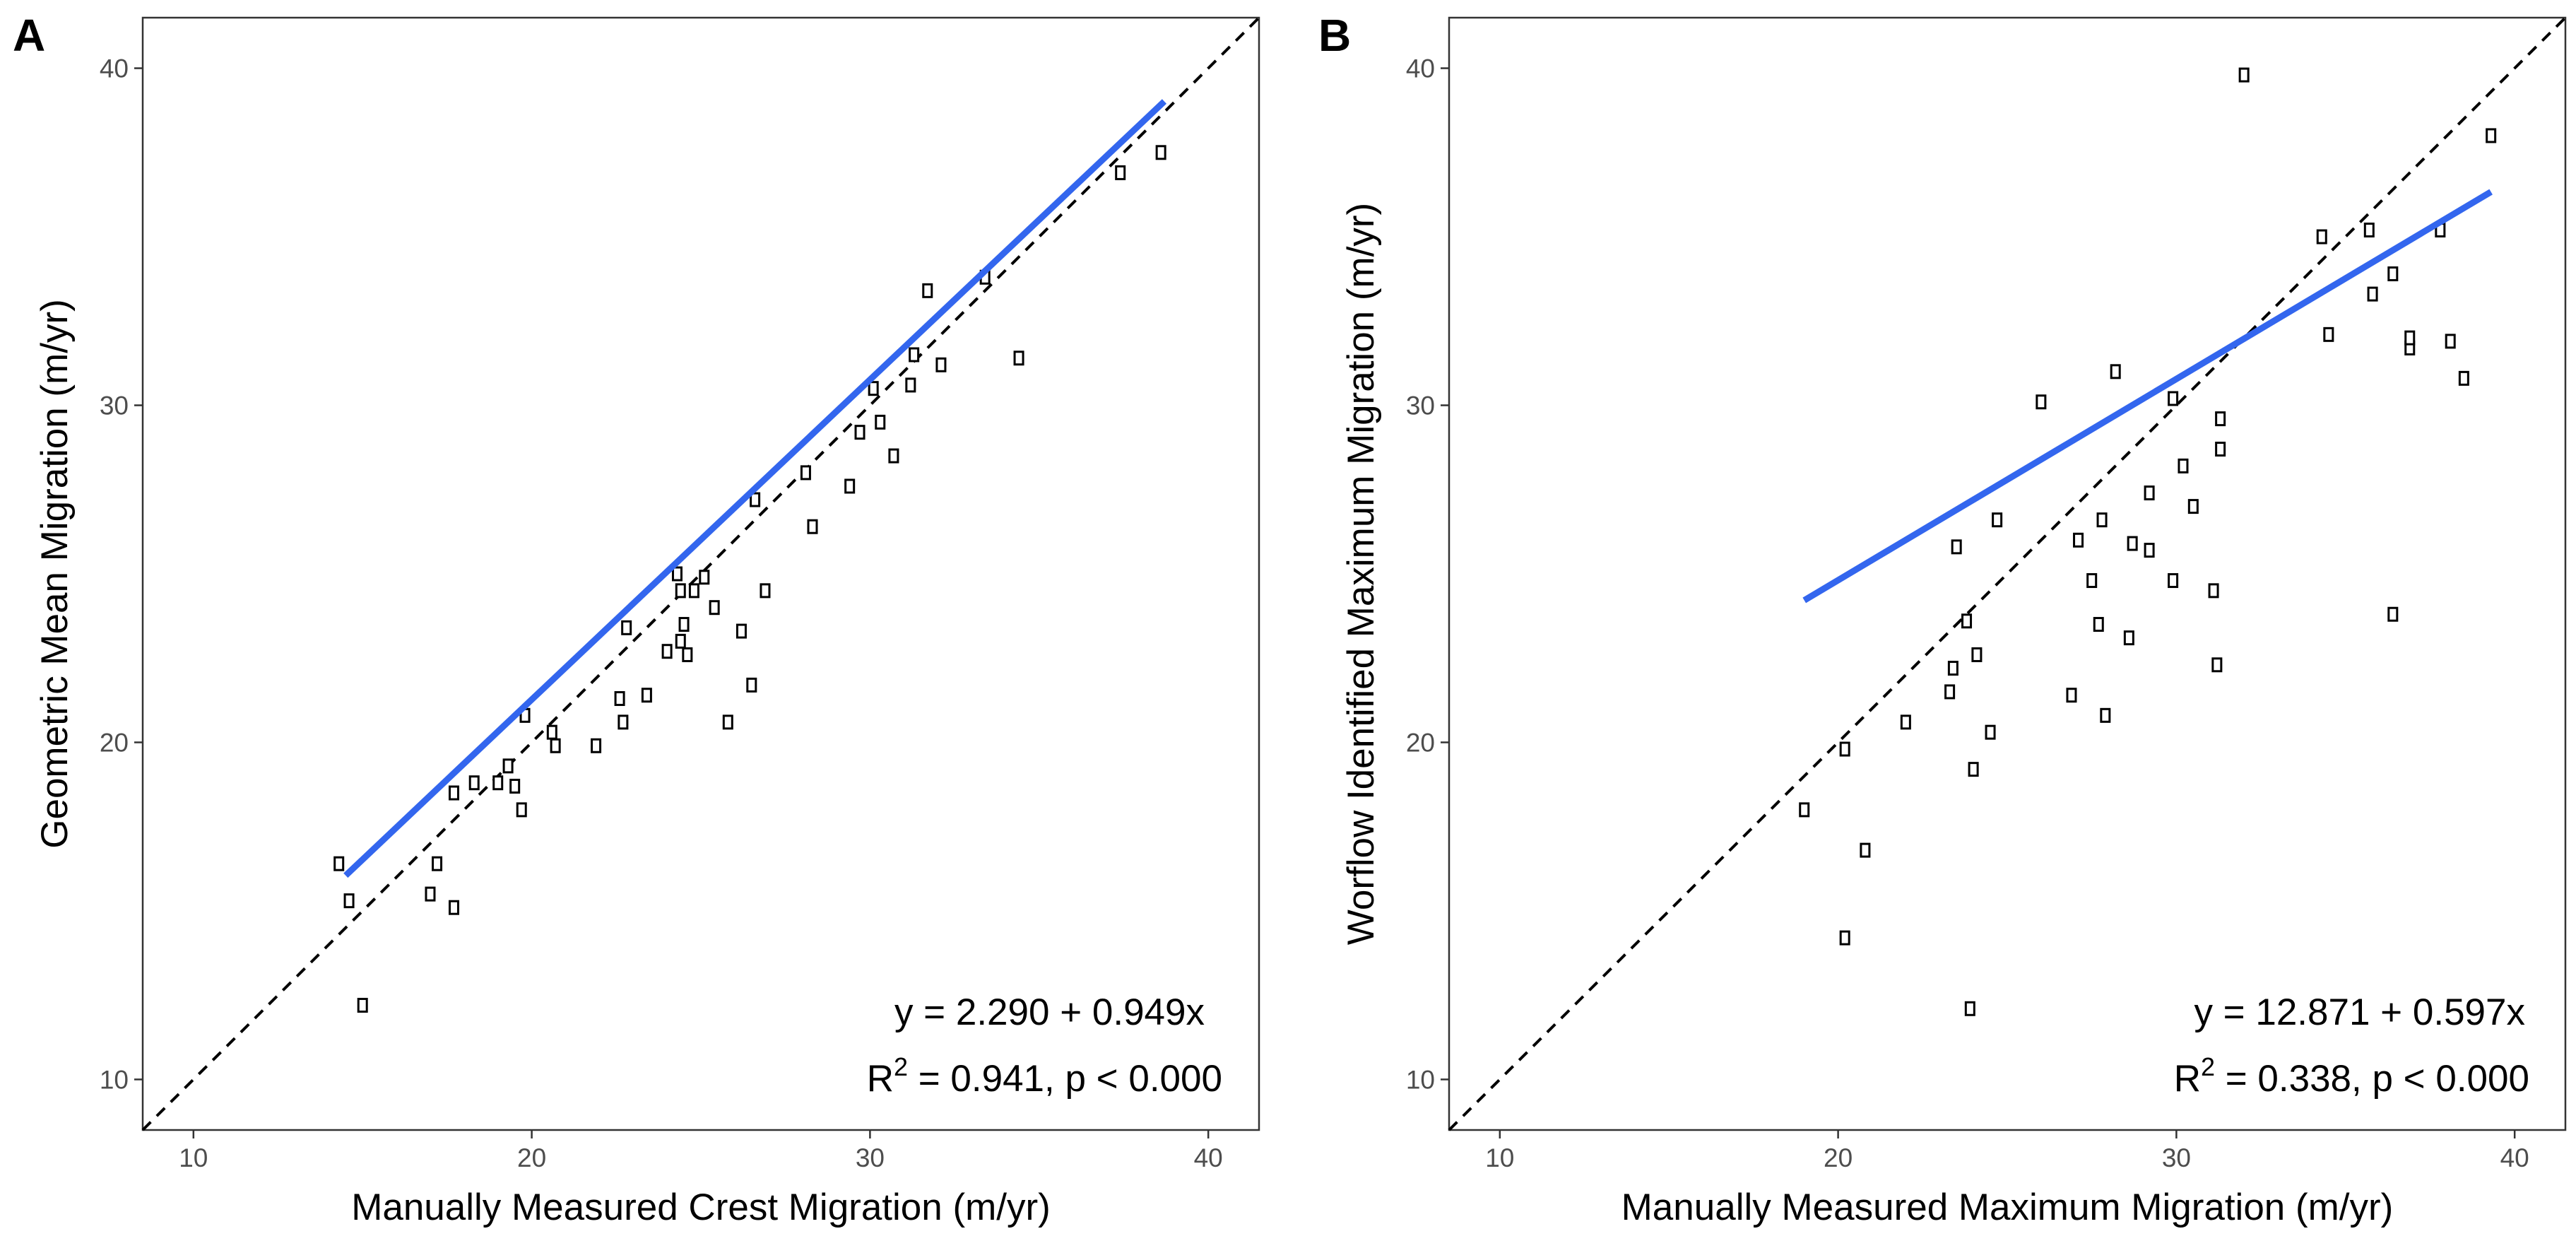 Image resolution: width=2576 pixels, height=1236 pixels. Describe the element at coordinates (193, 1157) in the screenshot. I see `panel-a-x-tick-label: 10` at that location.